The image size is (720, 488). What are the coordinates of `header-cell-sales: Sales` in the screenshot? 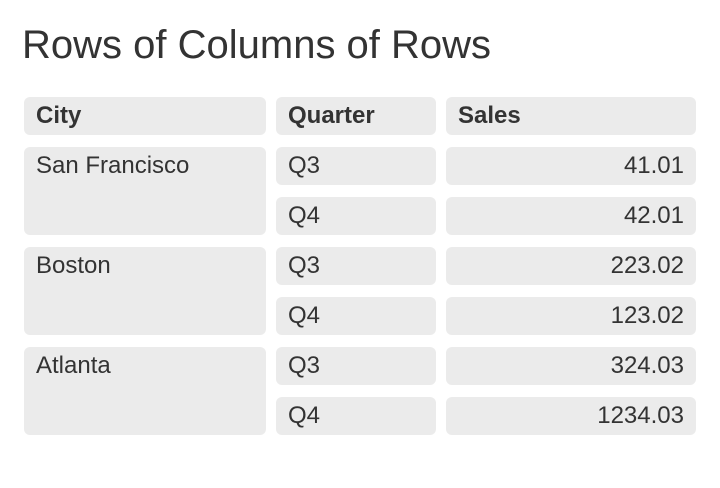 It's located at (571, 116).